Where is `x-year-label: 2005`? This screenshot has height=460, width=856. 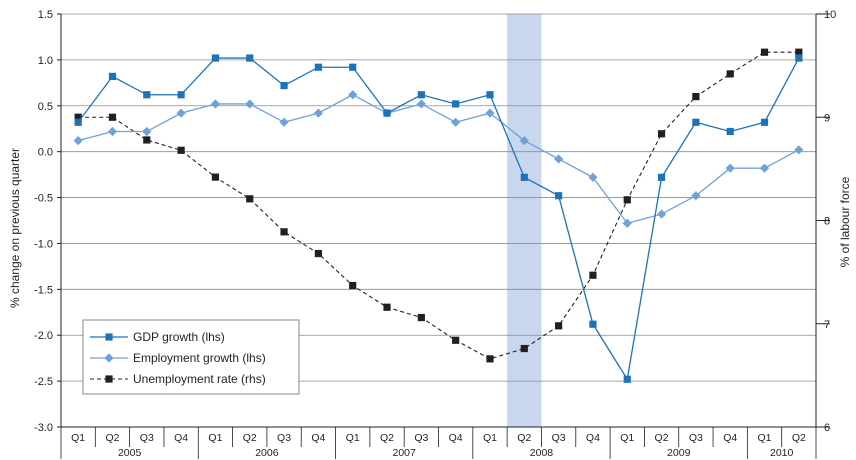
x-year-label: 2005 is located at coordinates (130, 453).